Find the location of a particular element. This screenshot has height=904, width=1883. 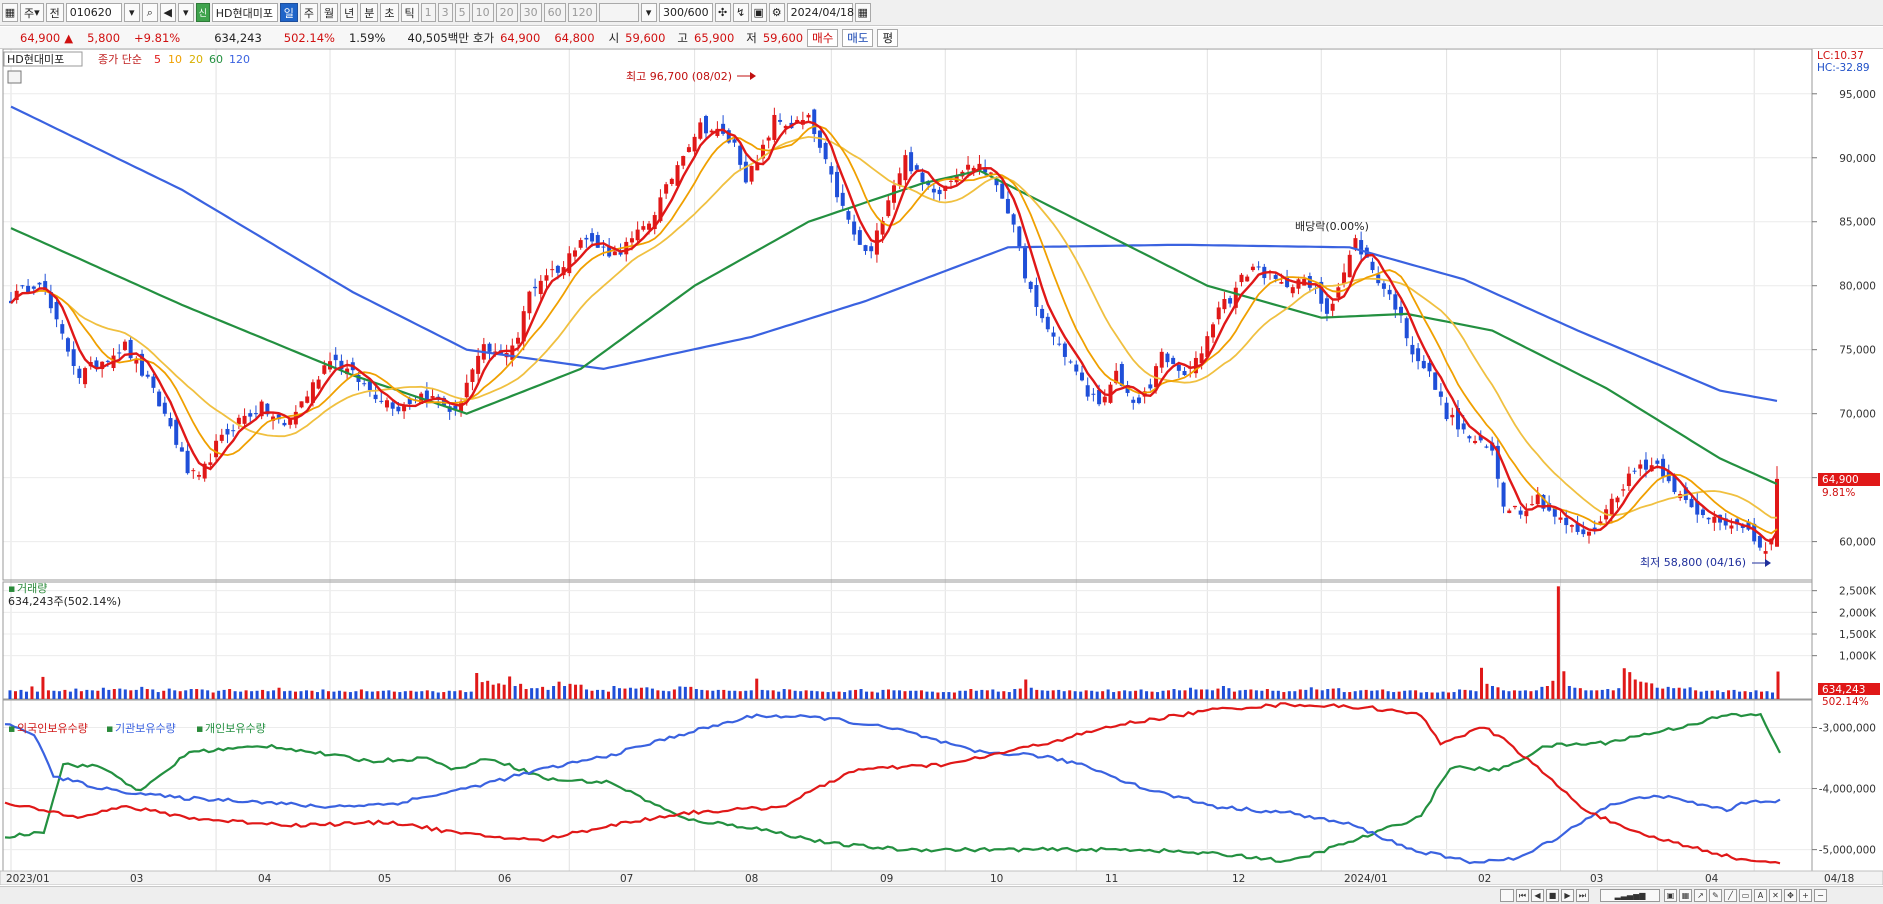

layout-icon: ▦ is located at coordinates (10, 12).